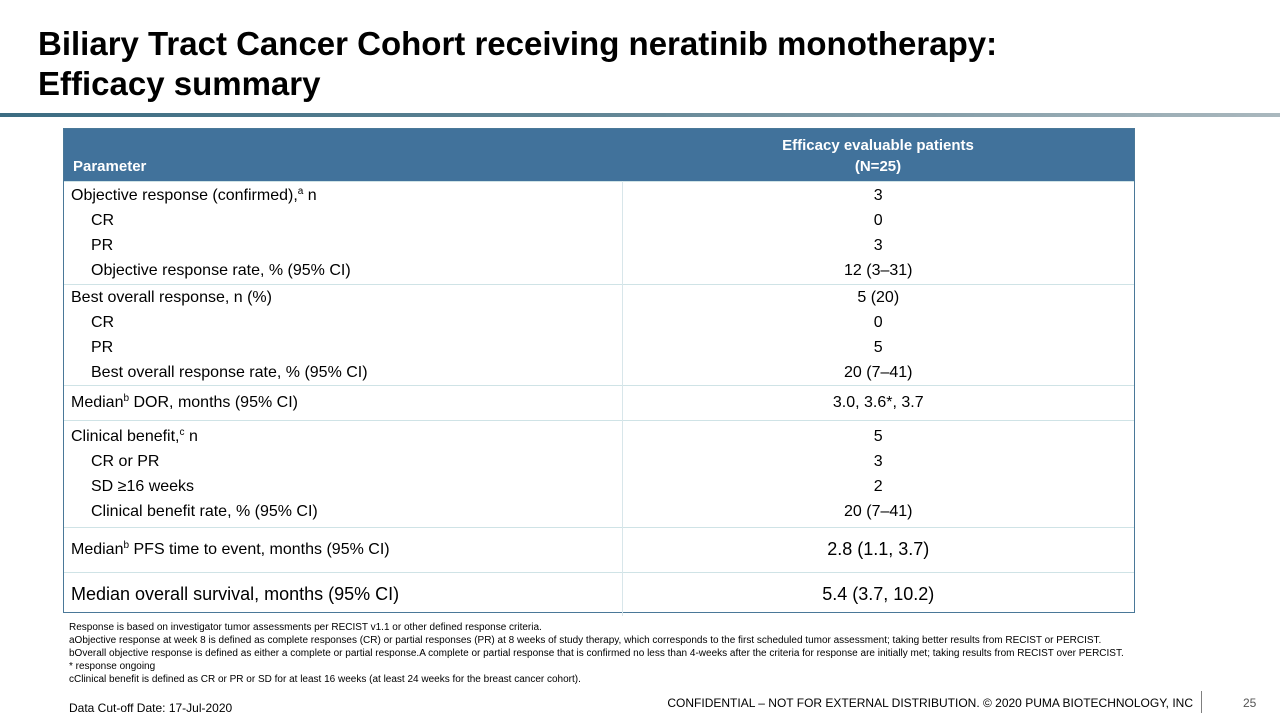 The height and width of the screenshot is (720, 1280). What do you see at coordinates (134, 435) in the screenshot?
I see `row-label: Clinical benefit,c n` at bounding box center [134, 435].